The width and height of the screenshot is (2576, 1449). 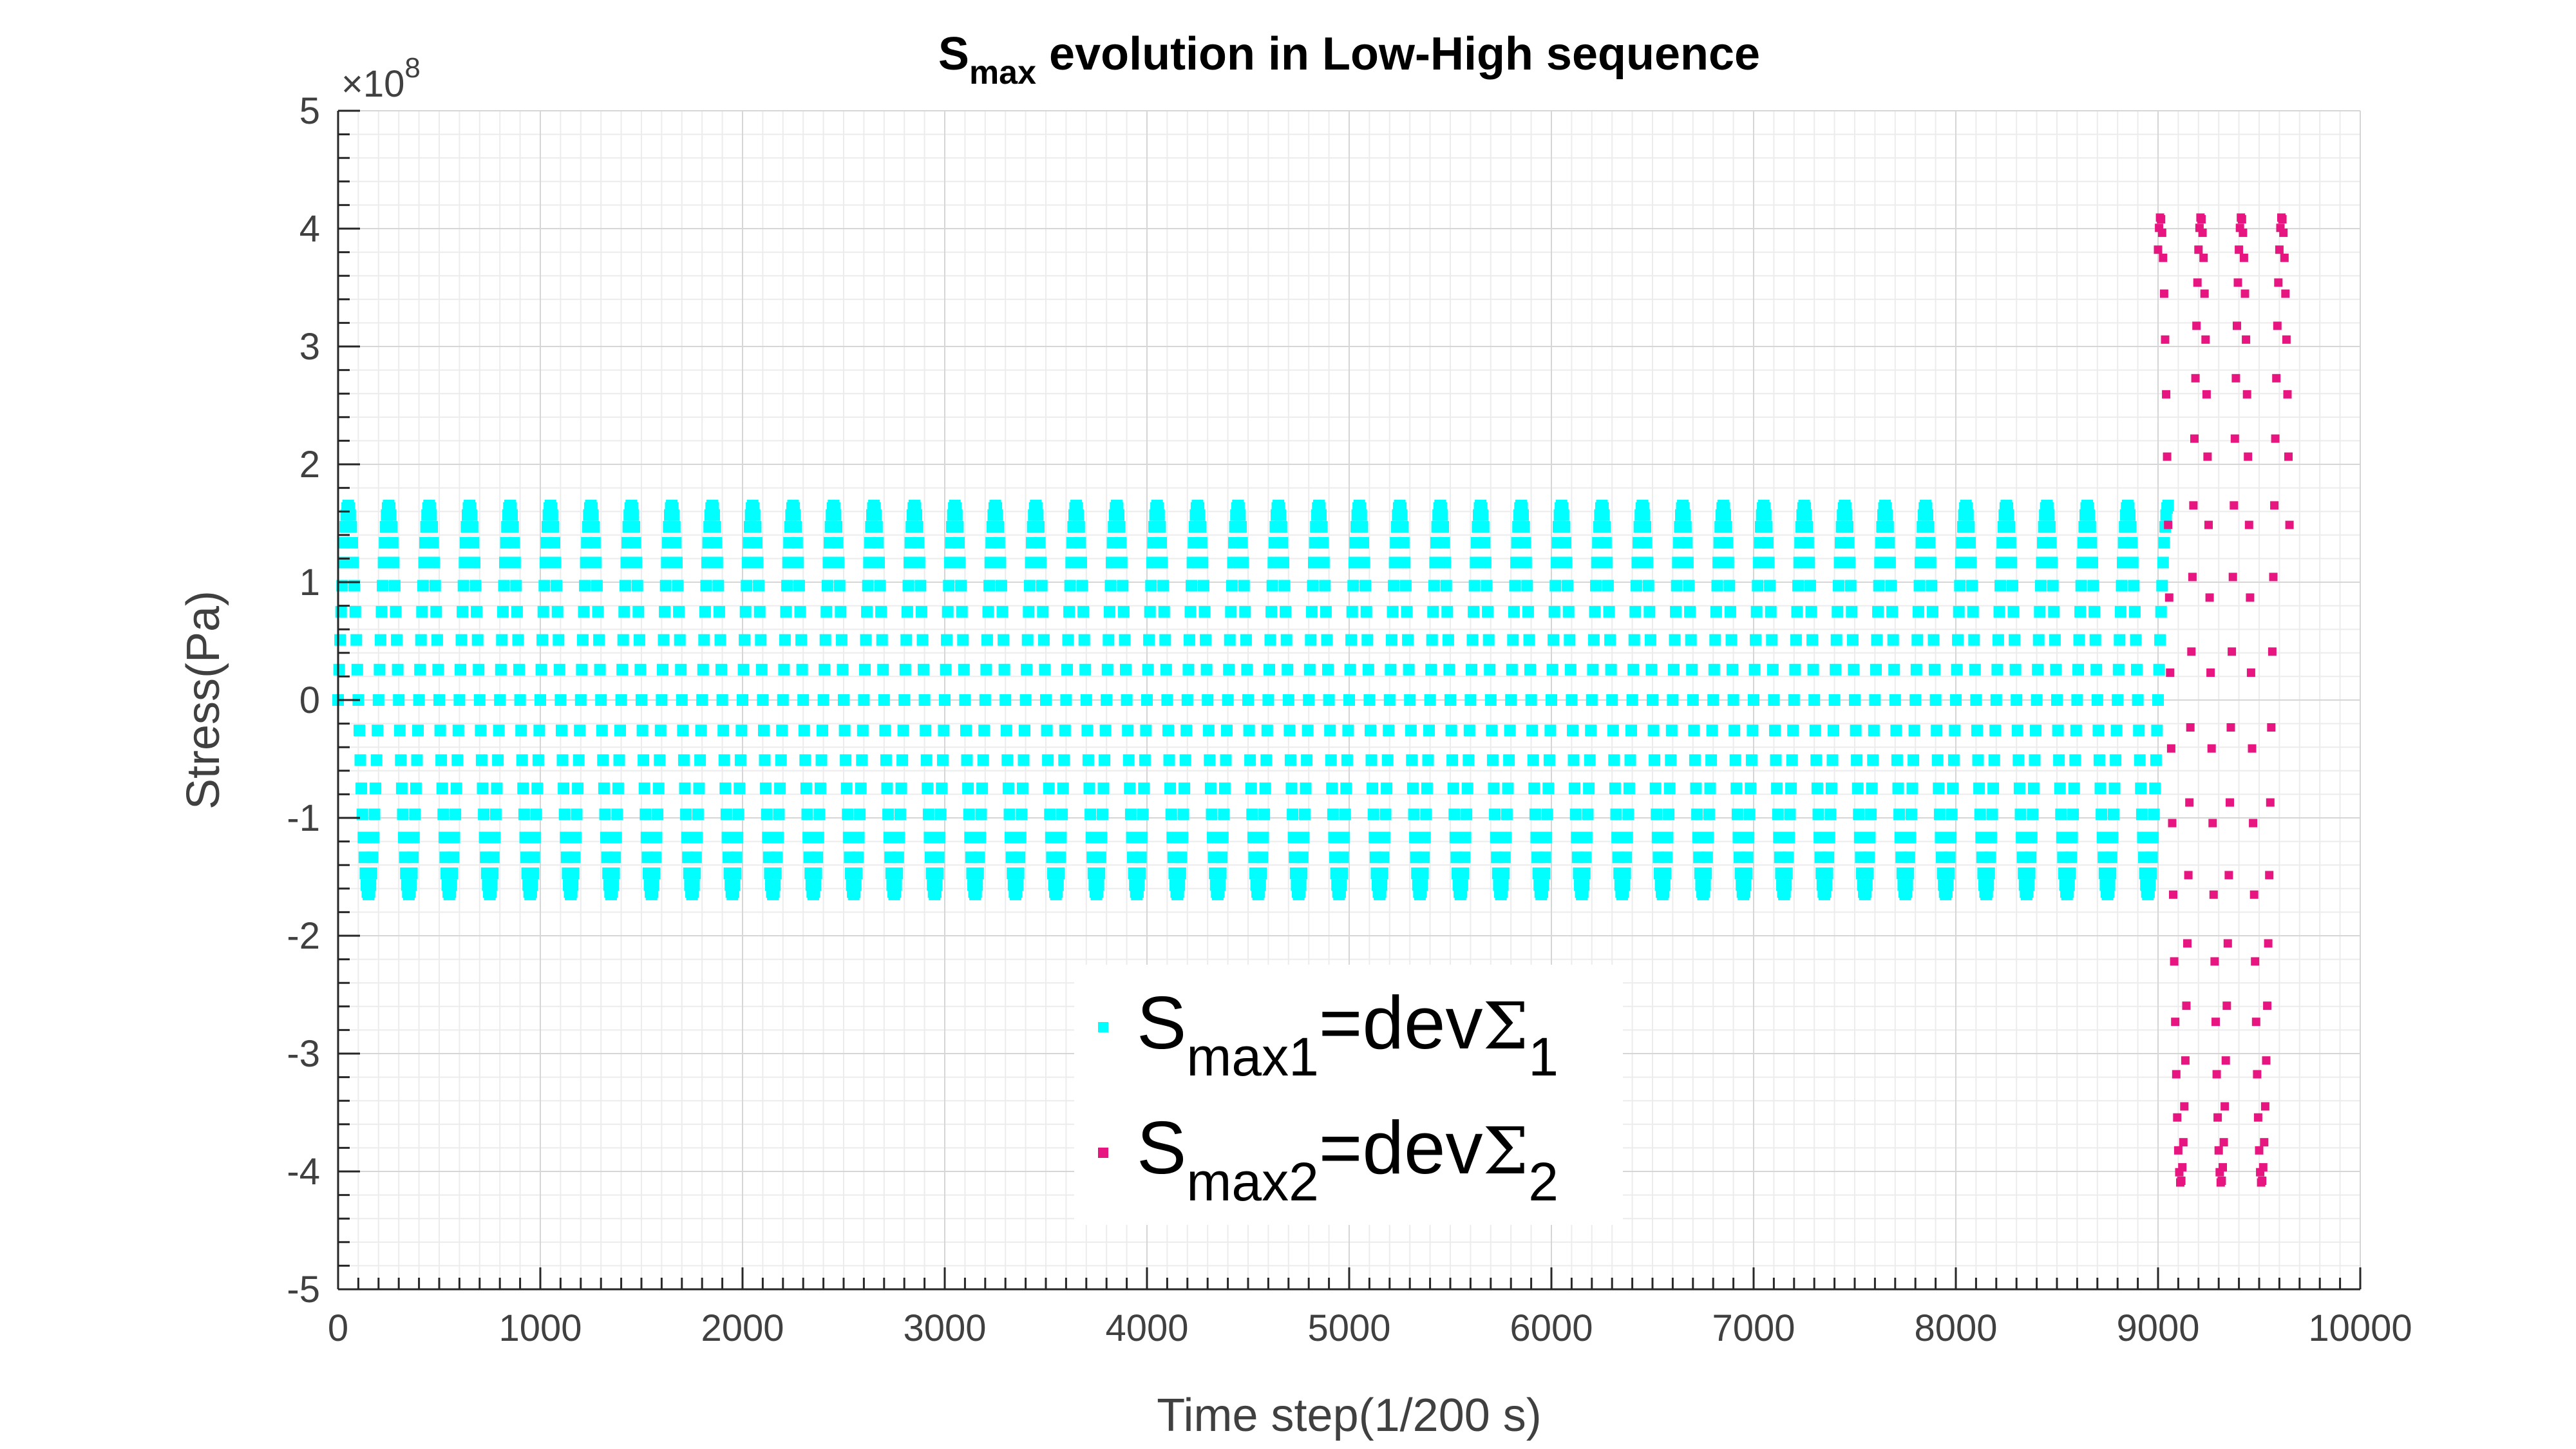 I want to click on legend-smax1-sub: max1, so click(x=1252, y=1057).